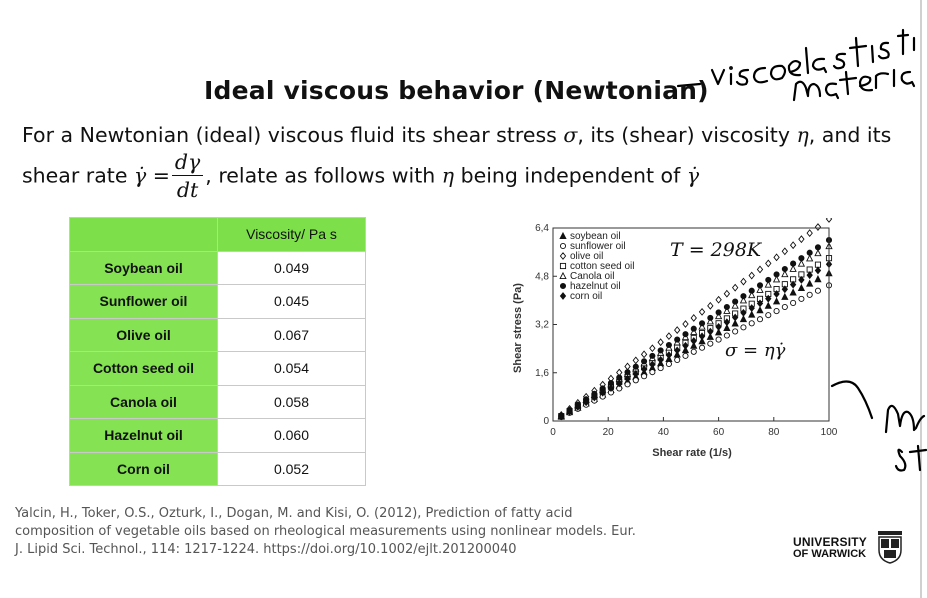 This screenshot has height=598, width=927. I want to click on viscosity-value-cell: 0.058, so click(291, 401).